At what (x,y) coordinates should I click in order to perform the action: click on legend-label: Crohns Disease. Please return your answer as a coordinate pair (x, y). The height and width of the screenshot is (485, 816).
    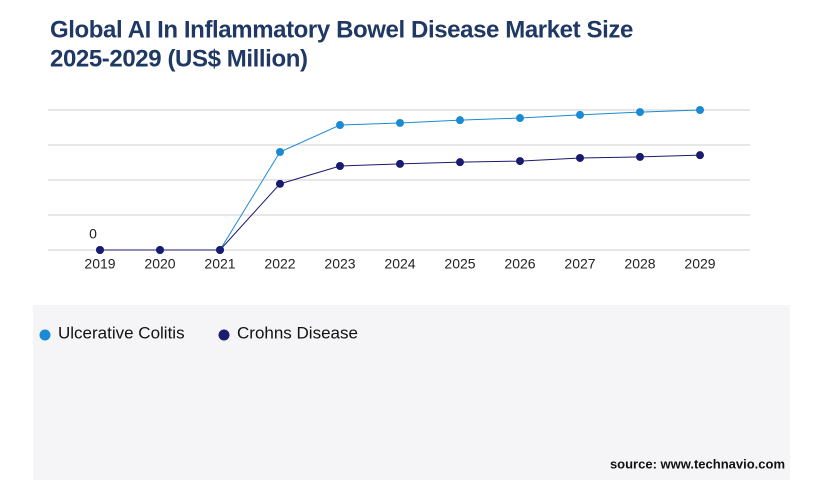
    Looking at the image, I should click on (297, 332).